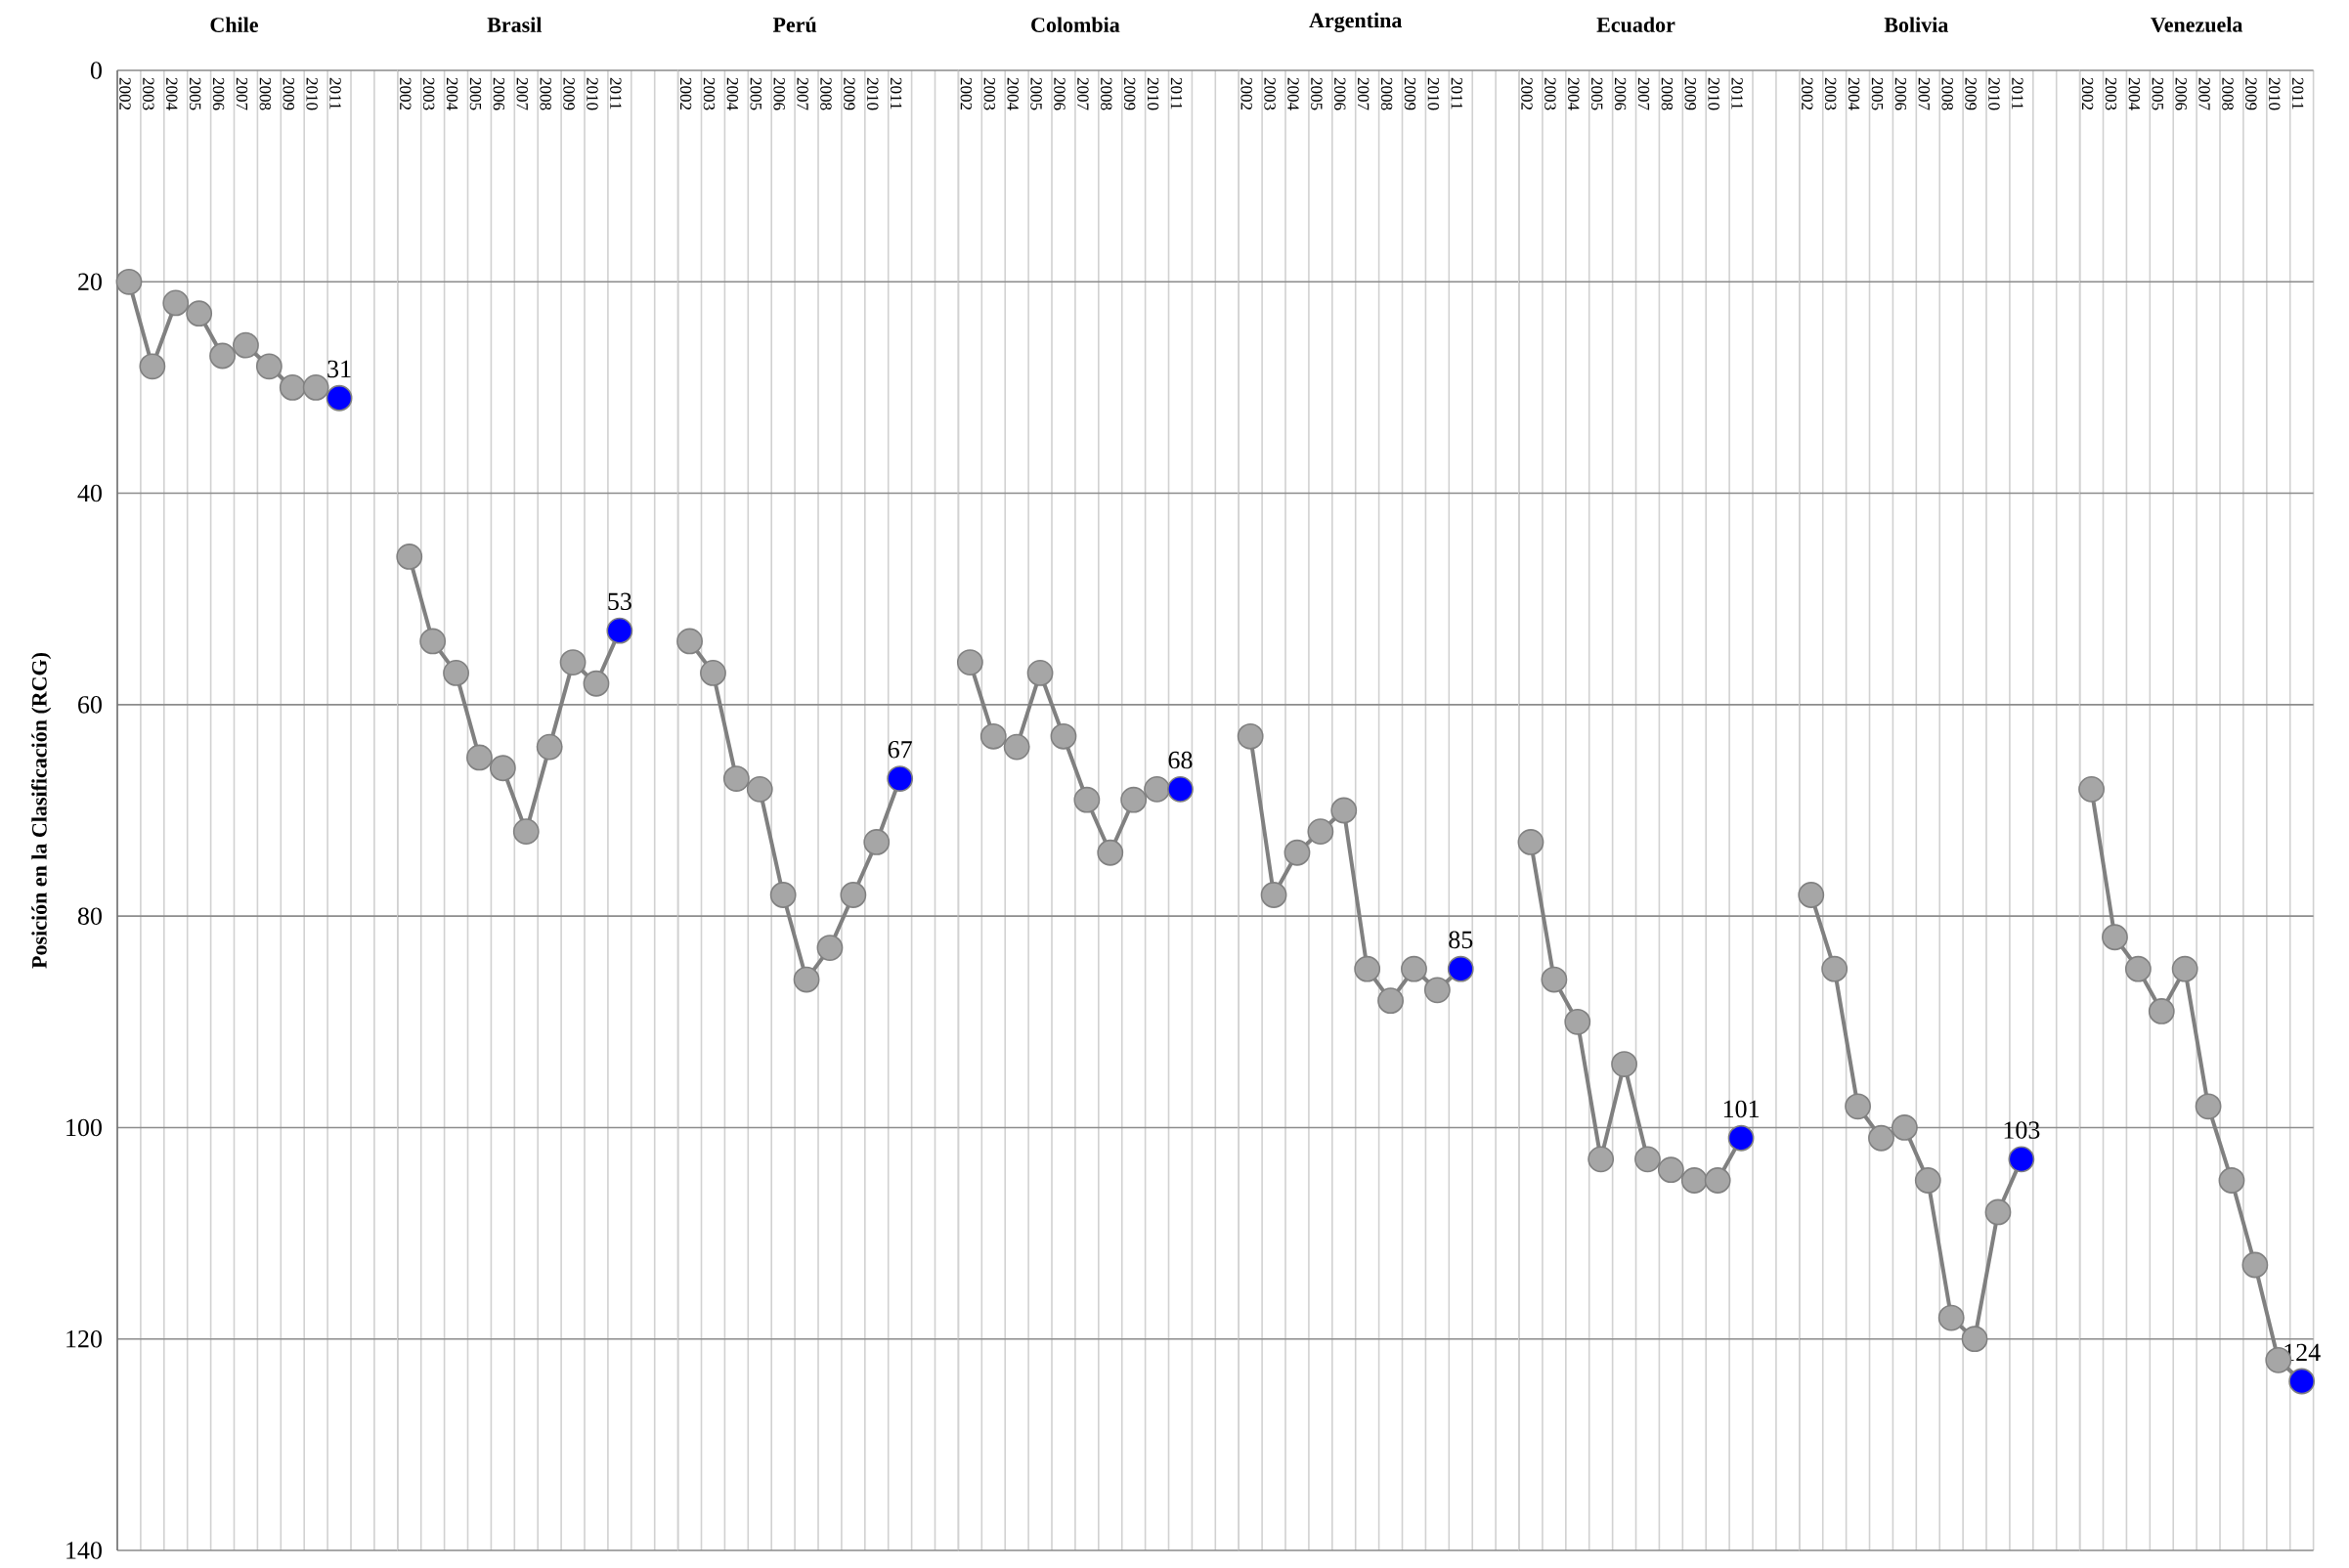 The height and width of the screenshot is (1568, 2349). Describe the element at coordinates (1461, 940) in the screenshot. I see `data-label: 85` at that location.